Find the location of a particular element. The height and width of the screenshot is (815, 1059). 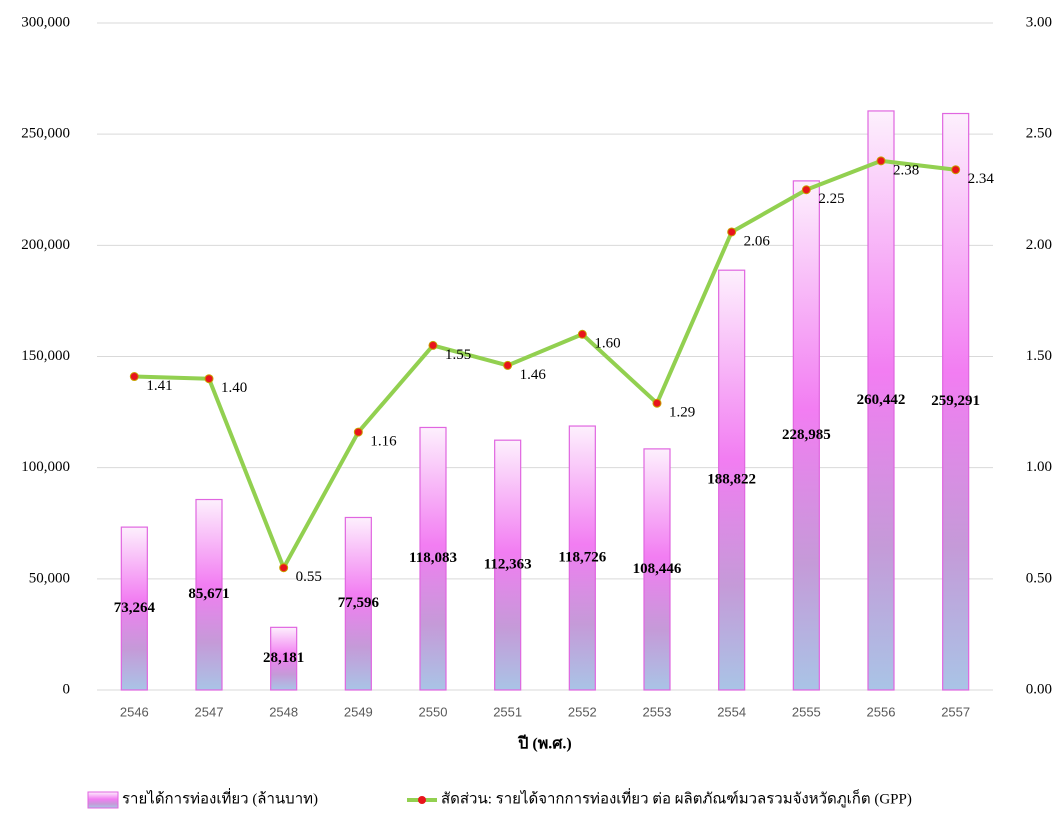

x-tick-label: 2551 is located at coordinates (507, 711).